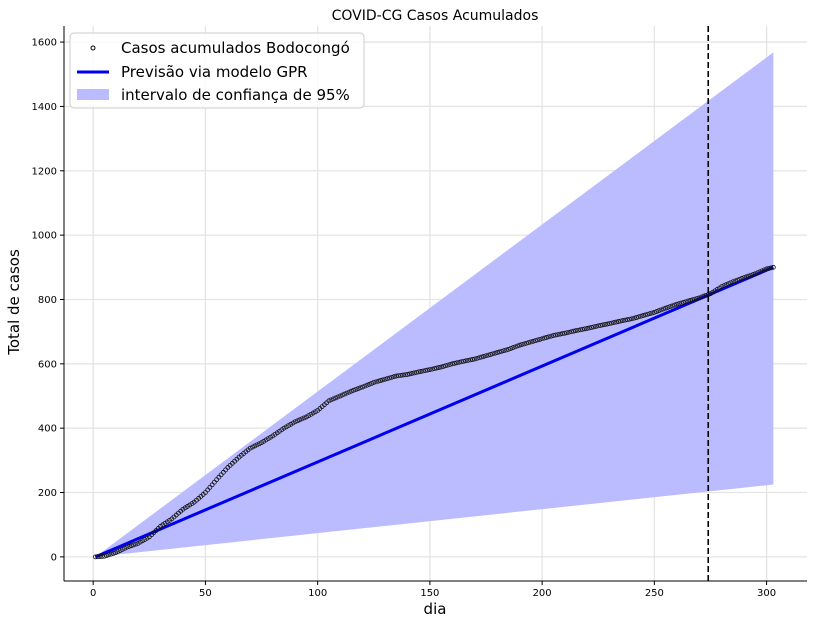  Describe the element at coordinates (44, 236) in the screenshot. I see `y-tick-label: 1000` at that location.